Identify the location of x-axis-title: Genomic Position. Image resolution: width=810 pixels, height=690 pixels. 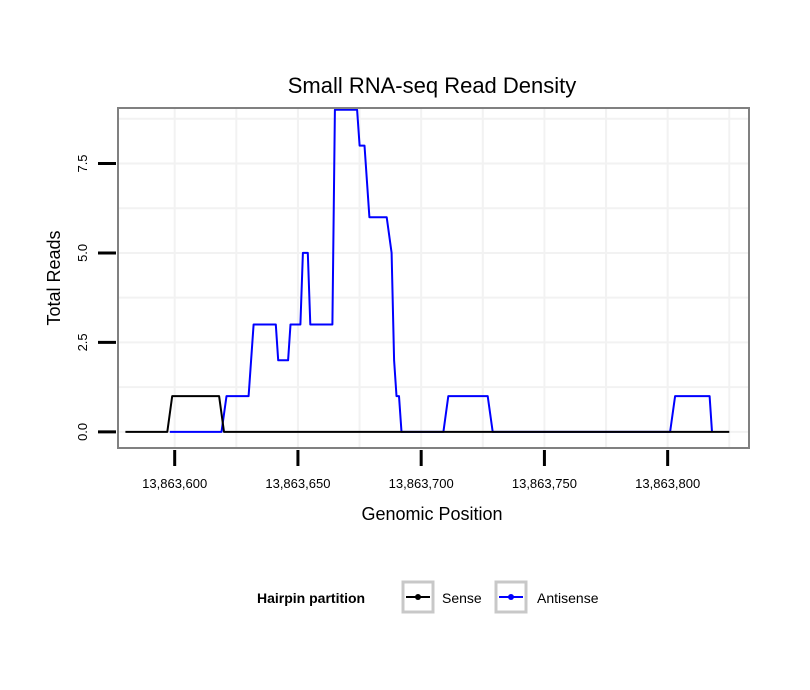
(431, 514).